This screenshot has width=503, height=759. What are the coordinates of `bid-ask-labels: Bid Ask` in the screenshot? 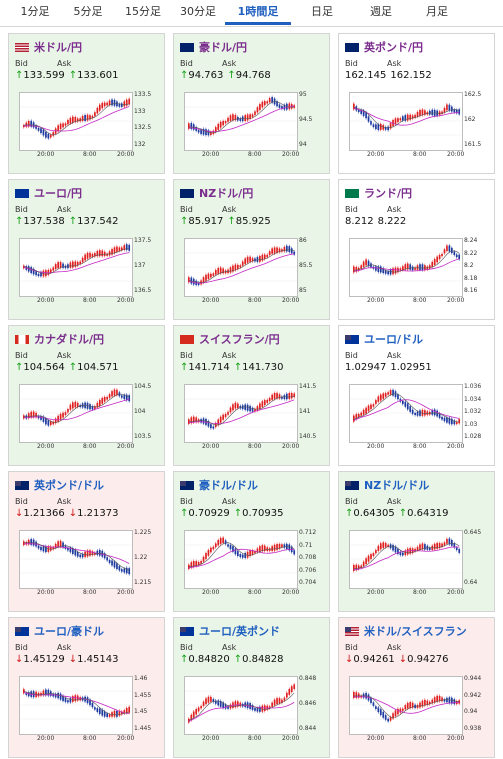 It's located at (222, 647).